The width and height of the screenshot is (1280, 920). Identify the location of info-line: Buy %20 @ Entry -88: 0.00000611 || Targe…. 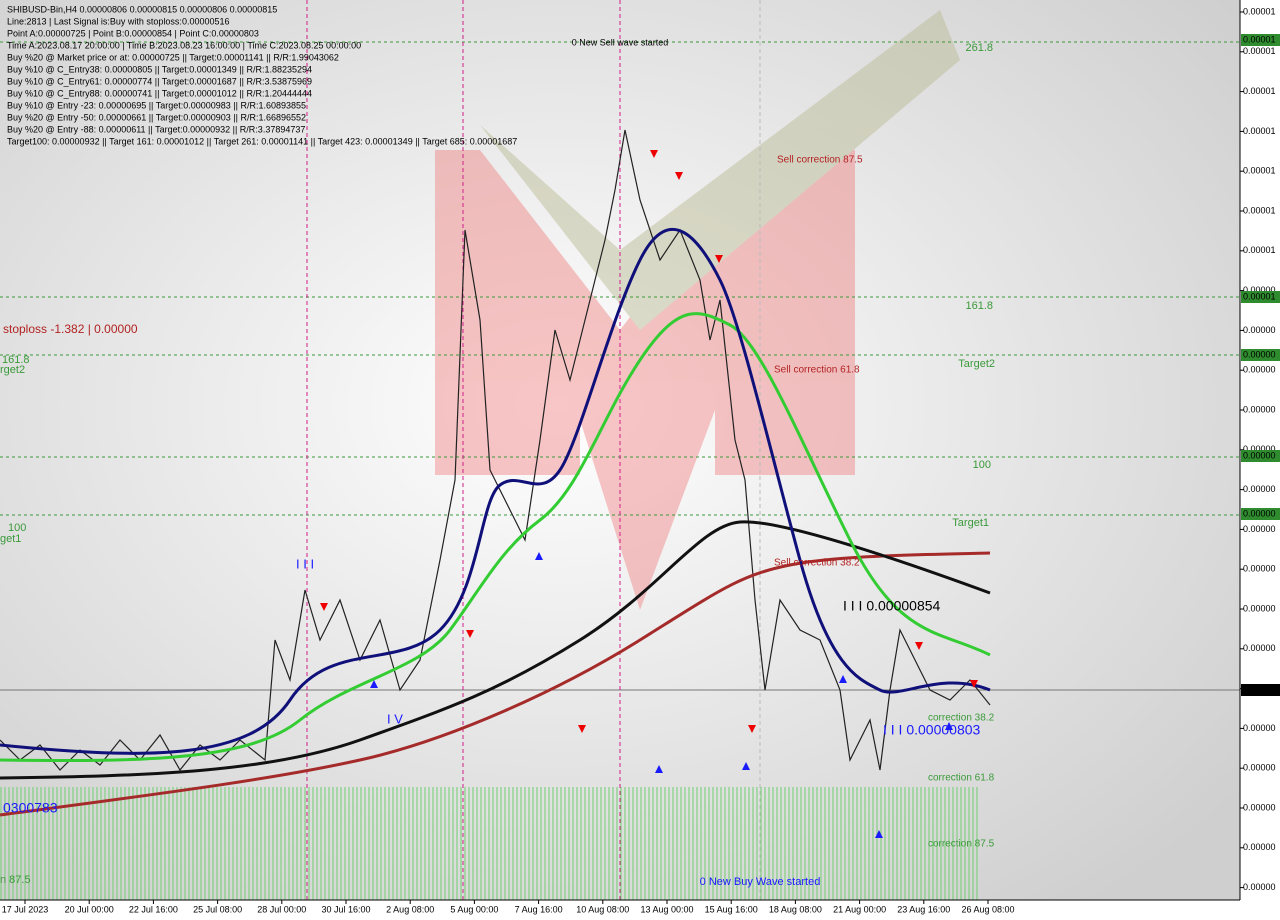
(156, 129).